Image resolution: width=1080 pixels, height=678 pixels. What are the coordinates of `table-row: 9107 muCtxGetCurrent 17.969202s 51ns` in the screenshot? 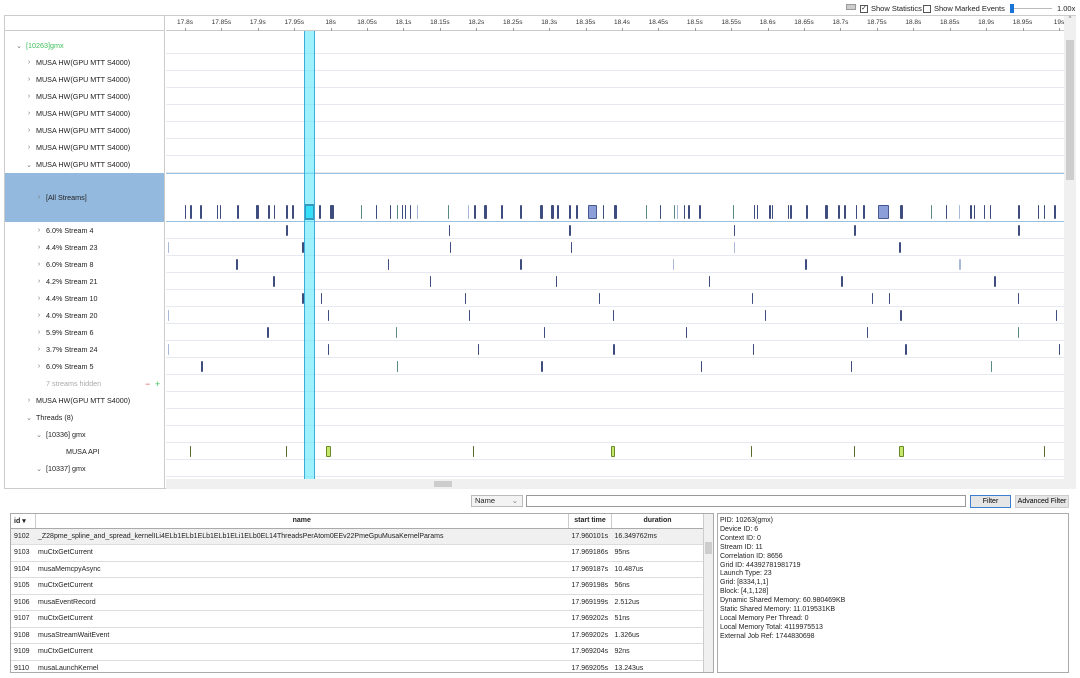 It's located at (357, 619).